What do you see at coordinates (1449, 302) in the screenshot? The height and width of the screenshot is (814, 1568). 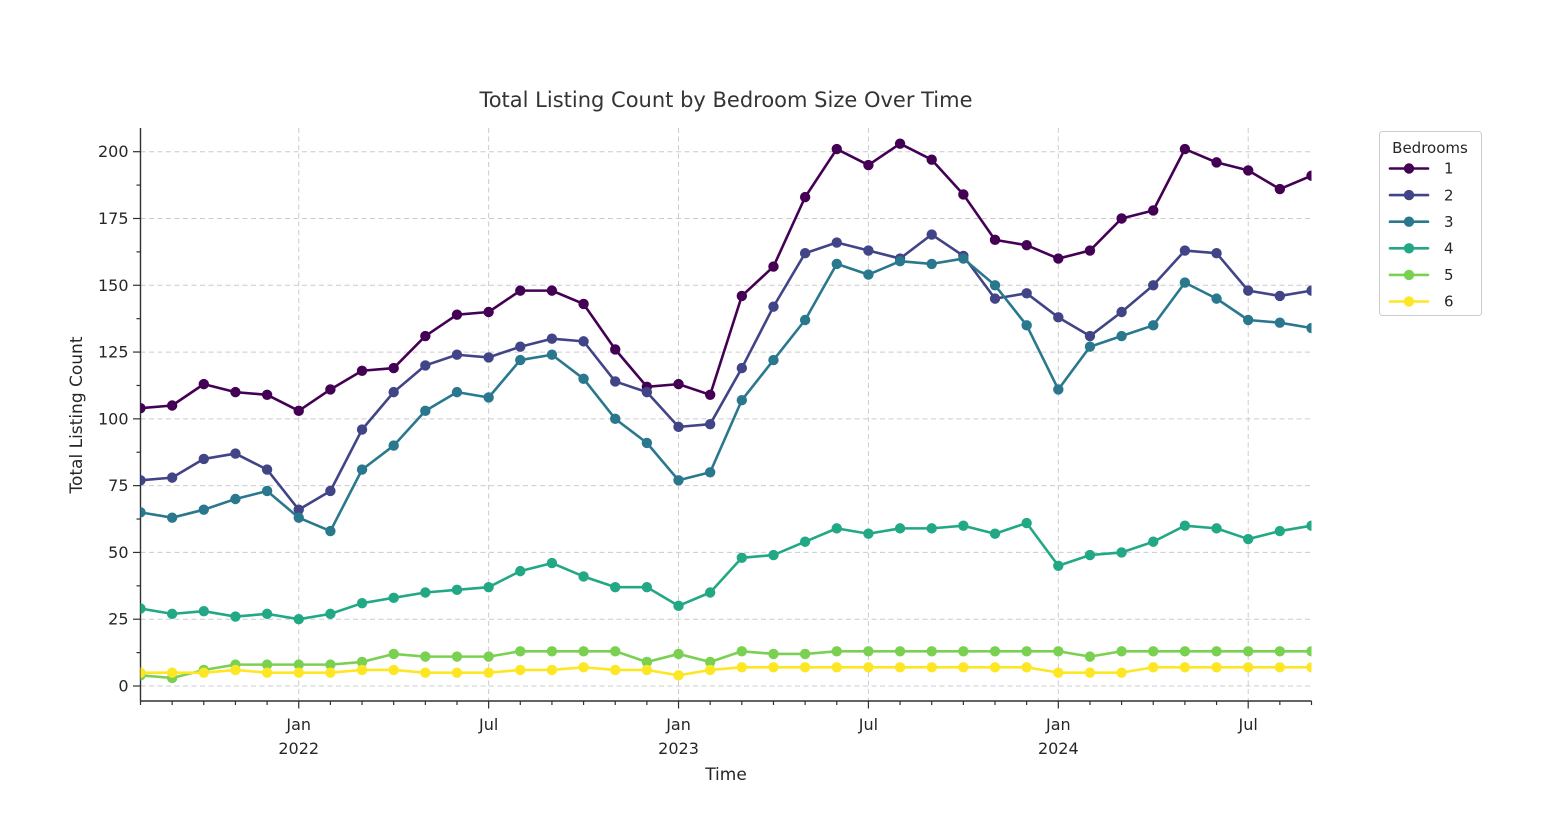 I see `legend-label: 6` at bounding box center [1449, 302].